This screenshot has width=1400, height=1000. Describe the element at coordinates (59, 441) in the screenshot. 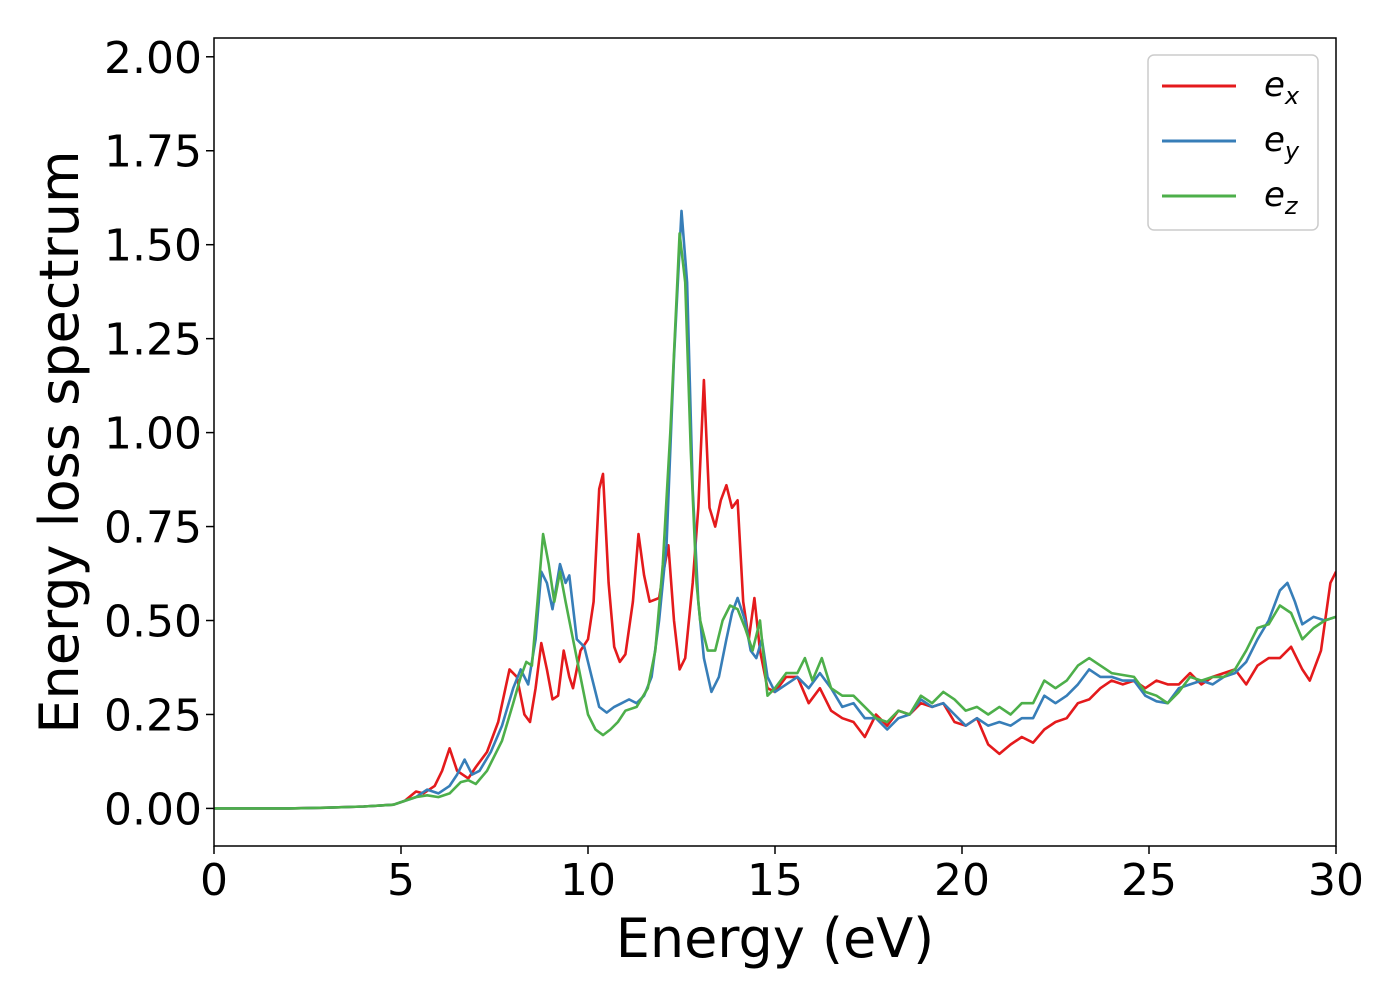

I see `y-axis-title: Energy loss spectrum` at that location.